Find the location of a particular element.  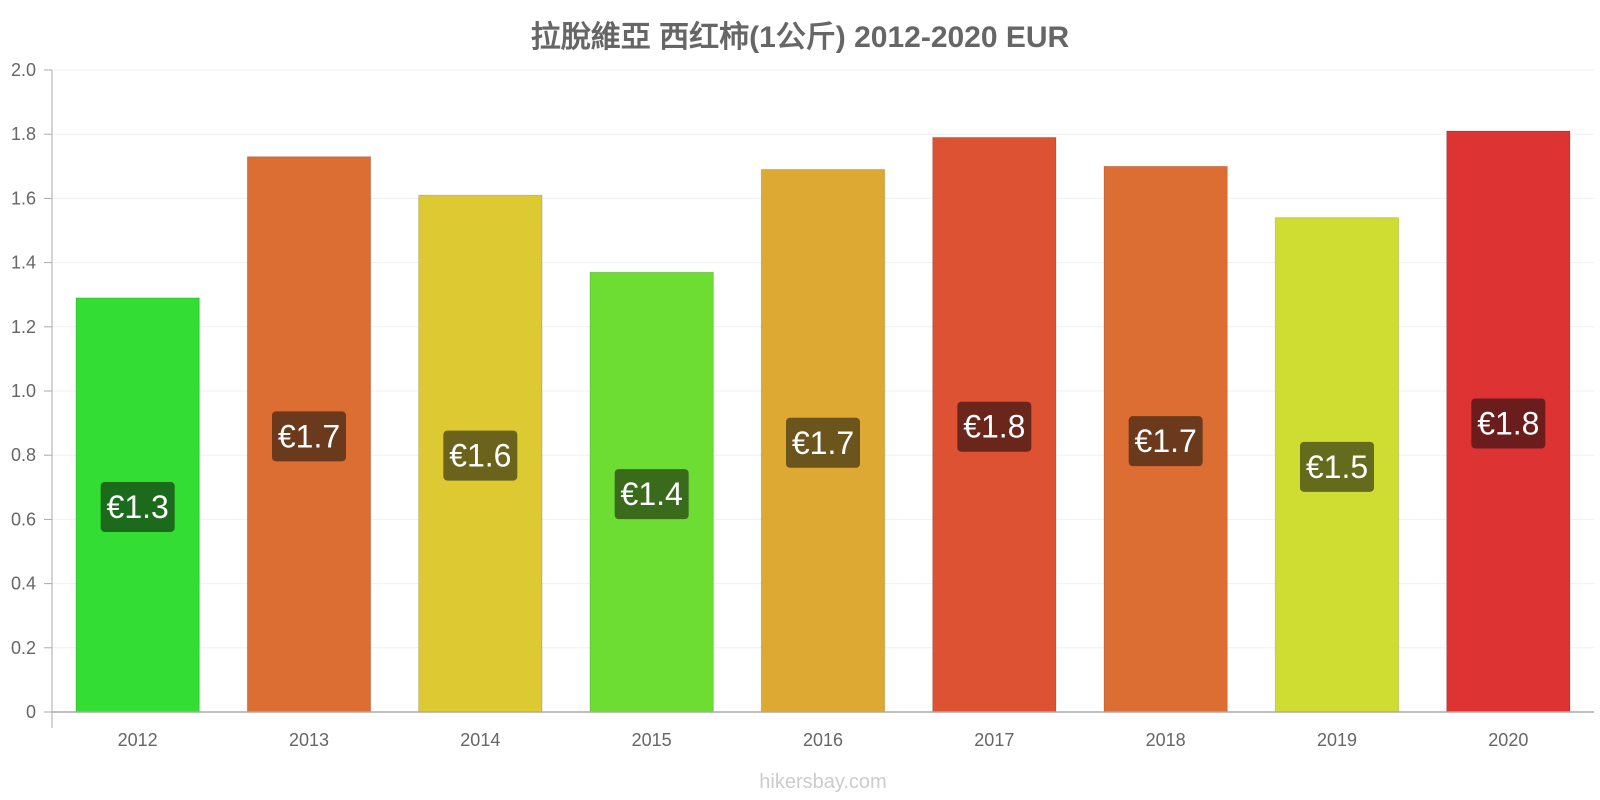

y-tick-label: 1.0 is located at coordinates (23, 391).